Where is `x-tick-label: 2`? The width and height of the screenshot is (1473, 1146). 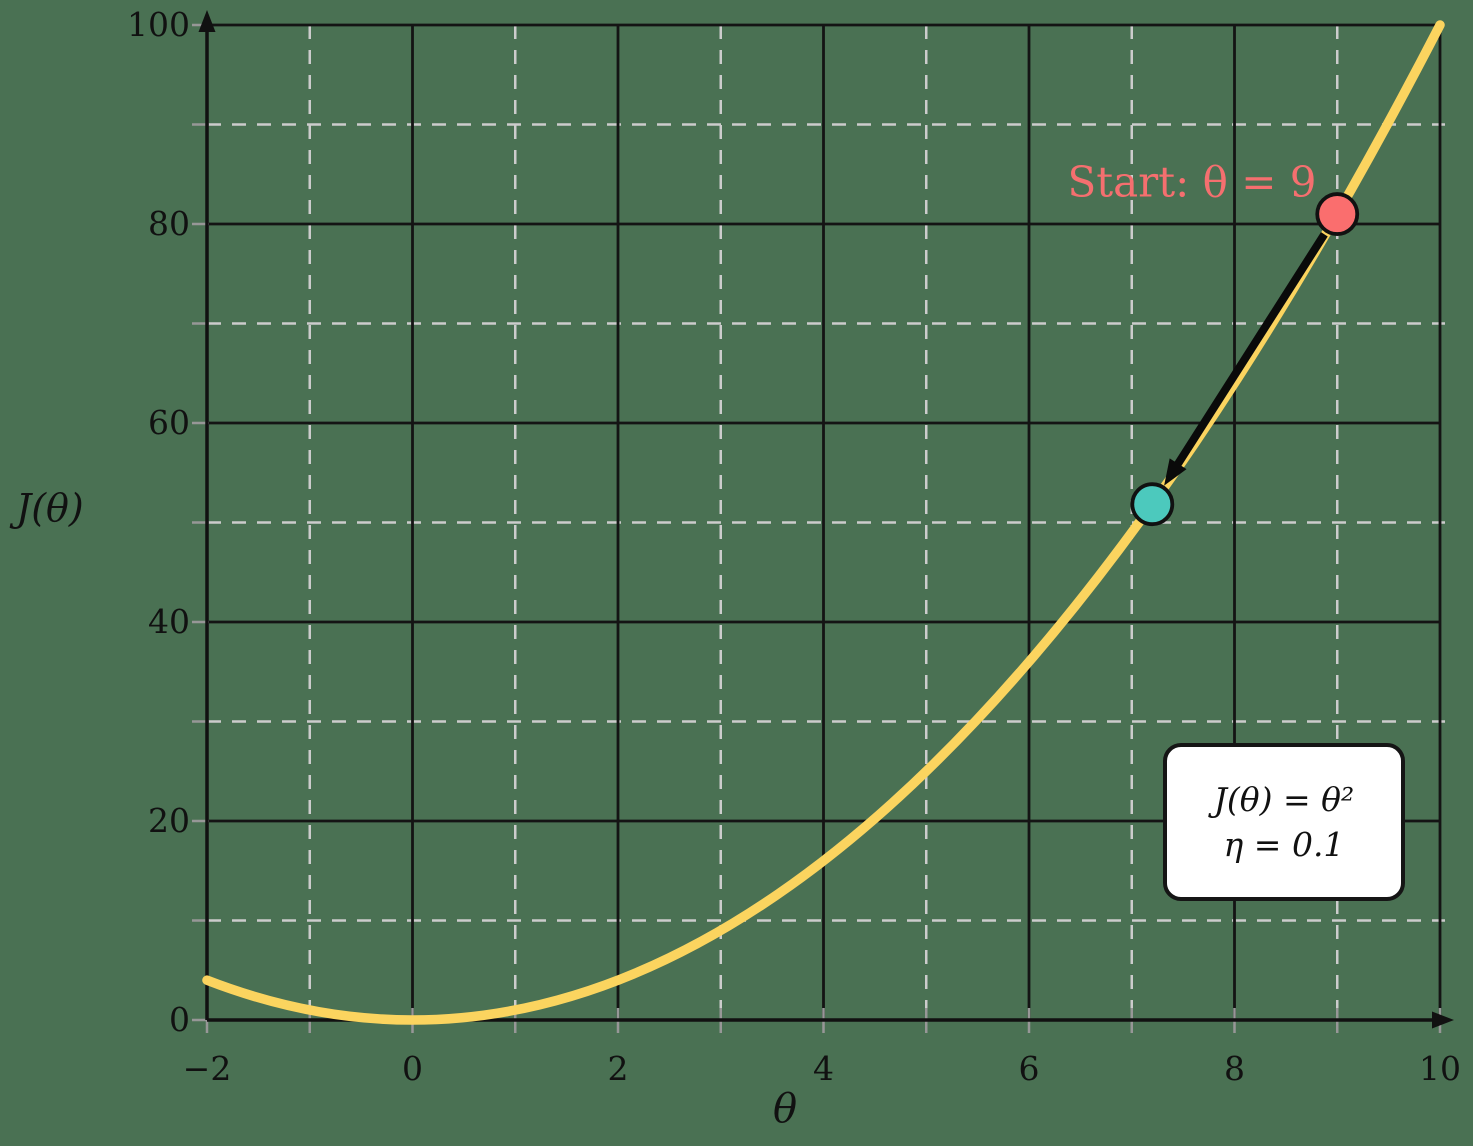
x-tick-label: 2 is located at coordinates (618, 1068).